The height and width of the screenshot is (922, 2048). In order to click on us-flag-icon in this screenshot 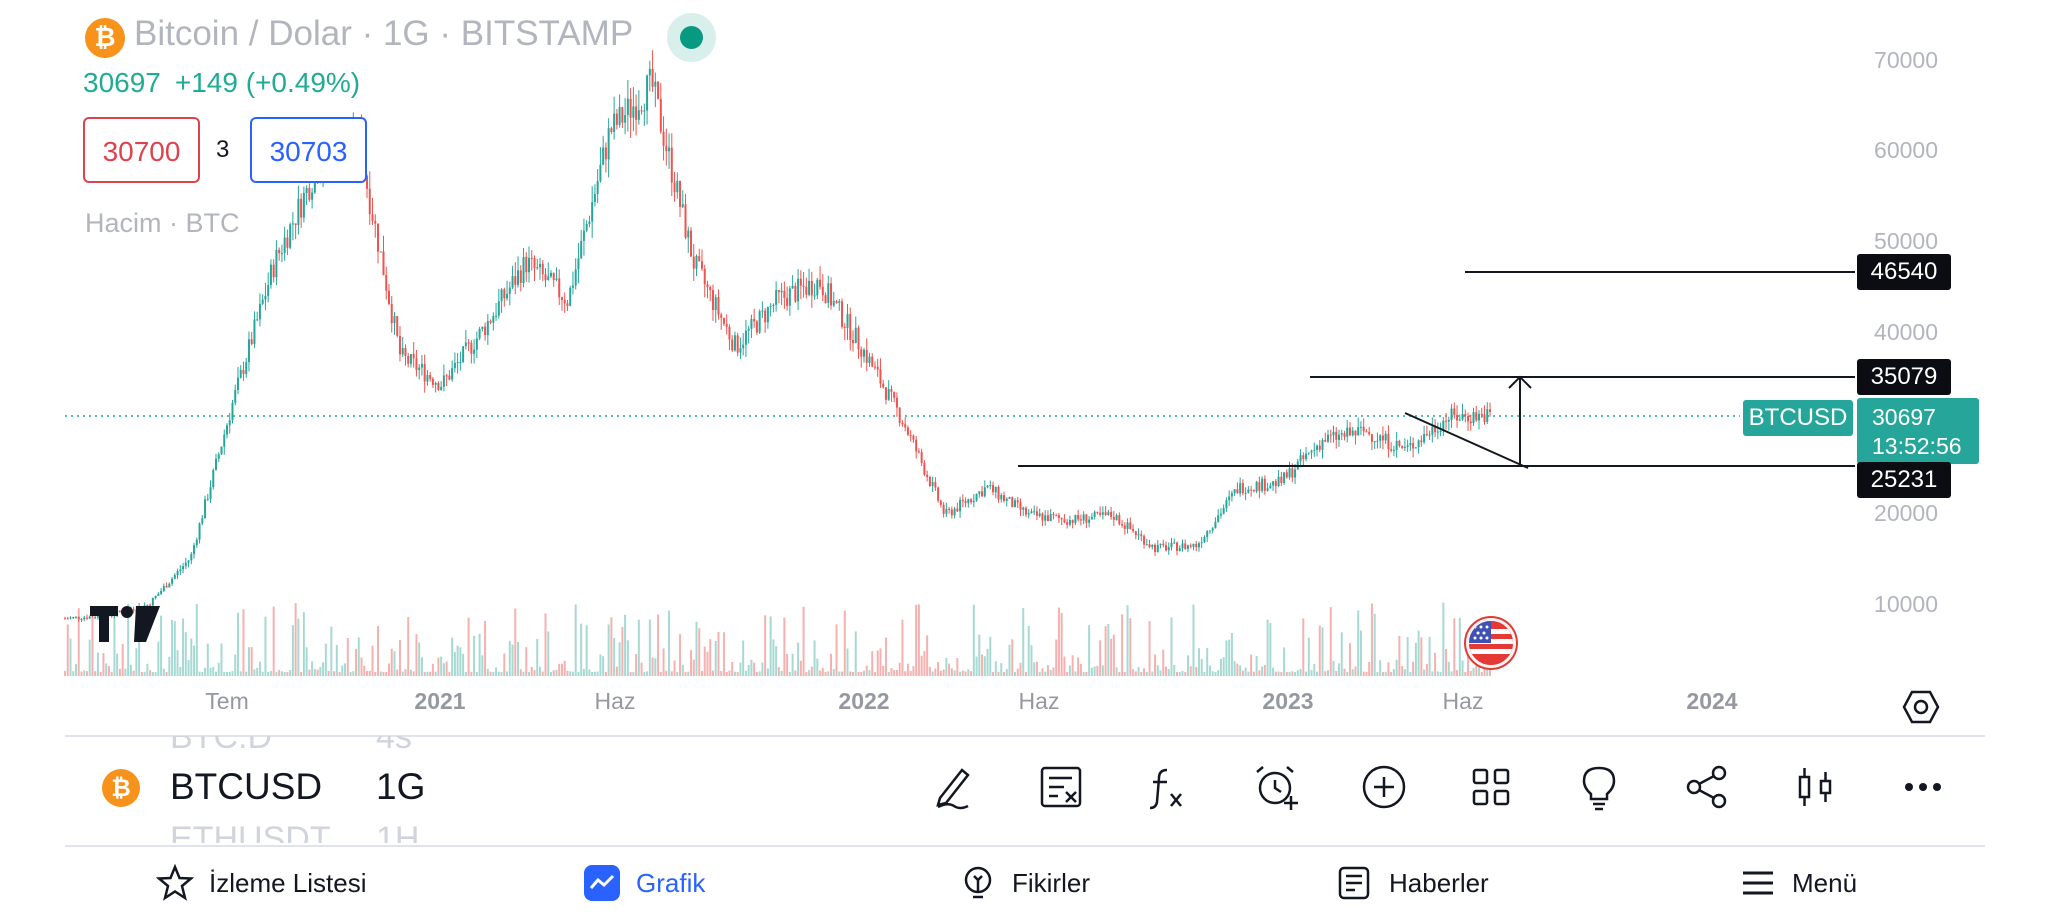, I will do `click(1491, 643)`.